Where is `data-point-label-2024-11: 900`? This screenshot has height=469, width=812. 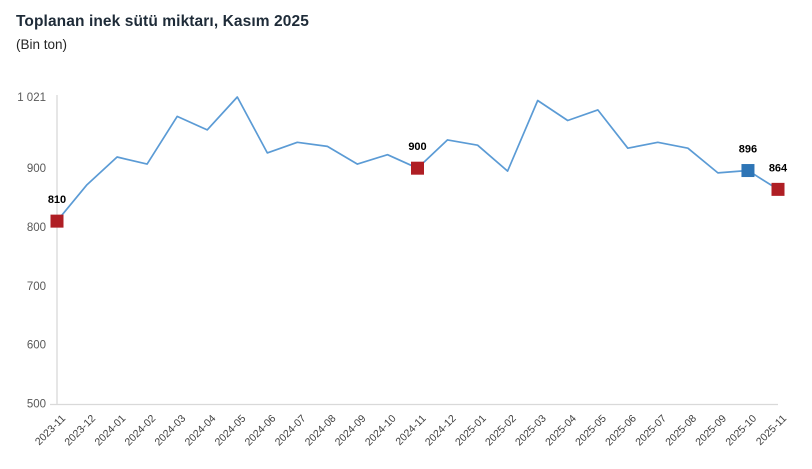 data-point-label-2024-11: 900 is located at coordinates (417, 147).